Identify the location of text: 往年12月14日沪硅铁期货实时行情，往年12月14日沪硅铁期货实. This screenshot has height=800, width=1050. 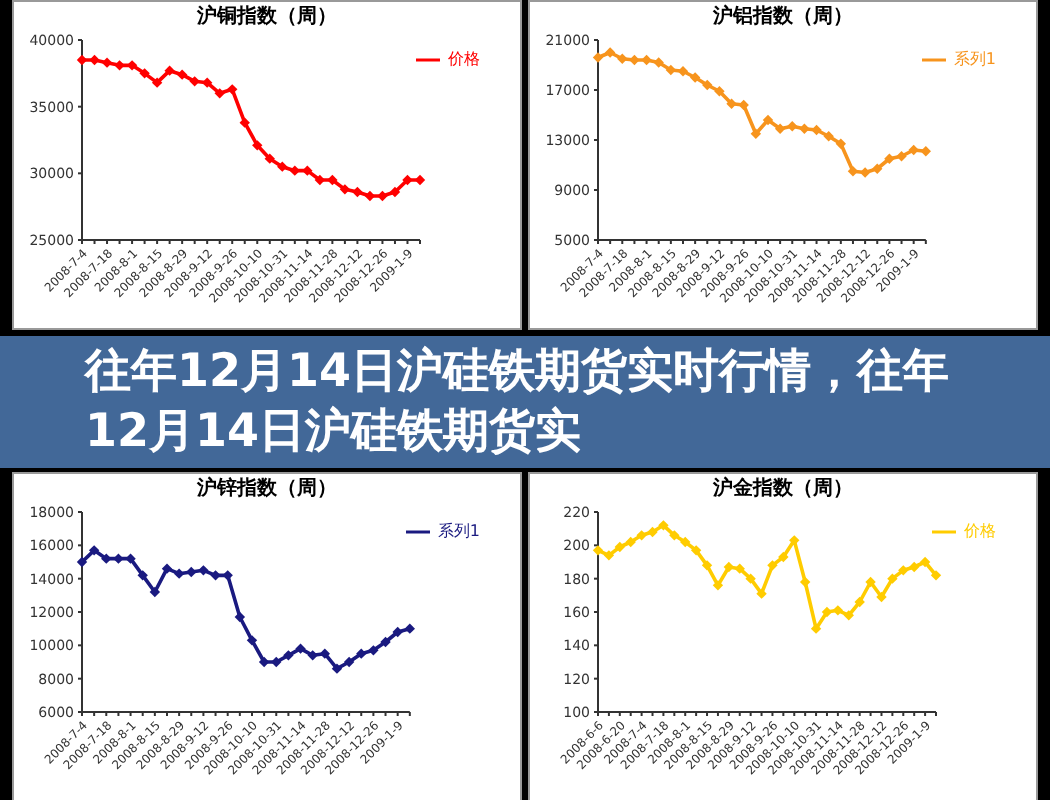
(518, 403).